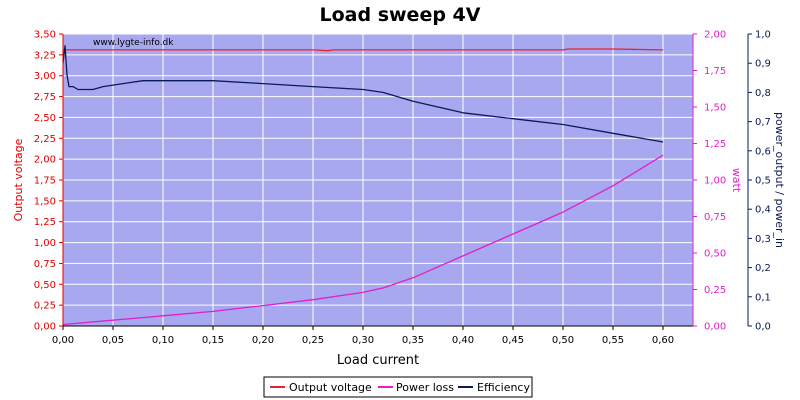 This screenshot has width=800, height=400. Describe the element at coordinates (213, 340) in the screenshot. I see `x-tick-label: 0,15` at that location.